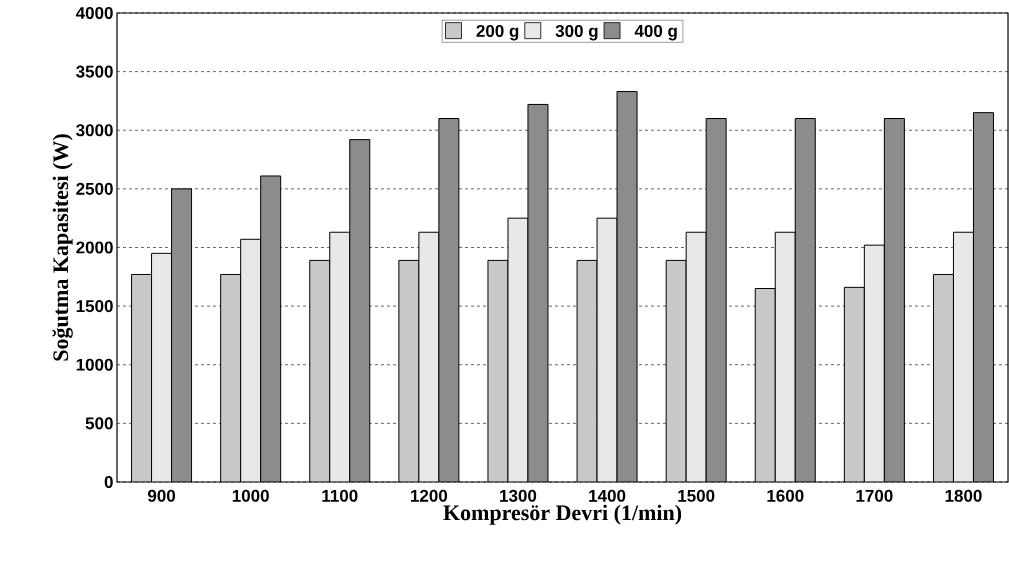  Describe the element at coordinates (94, 247) in the screenshot. I see `y-tick-label: 2000` at that location.